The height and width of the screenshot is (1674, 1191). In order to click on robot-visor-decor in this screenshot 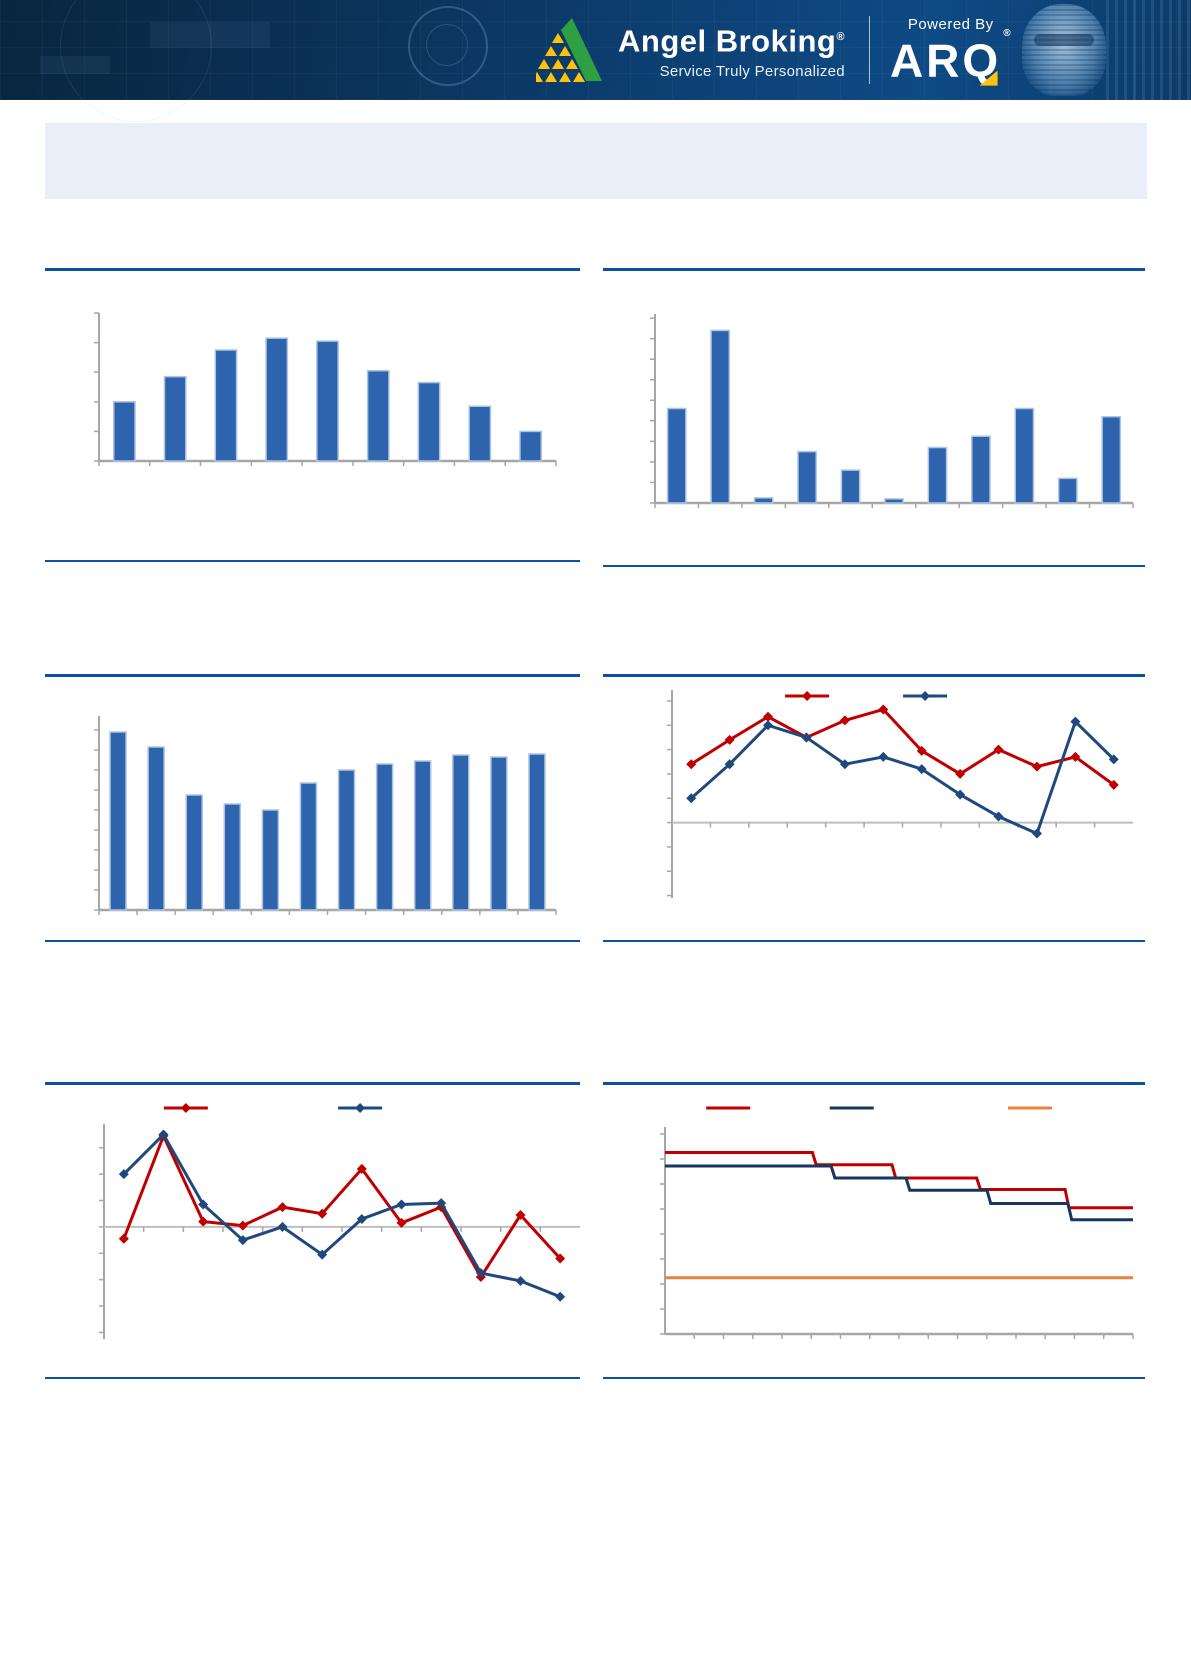, I will do `click(1064, 40)`.